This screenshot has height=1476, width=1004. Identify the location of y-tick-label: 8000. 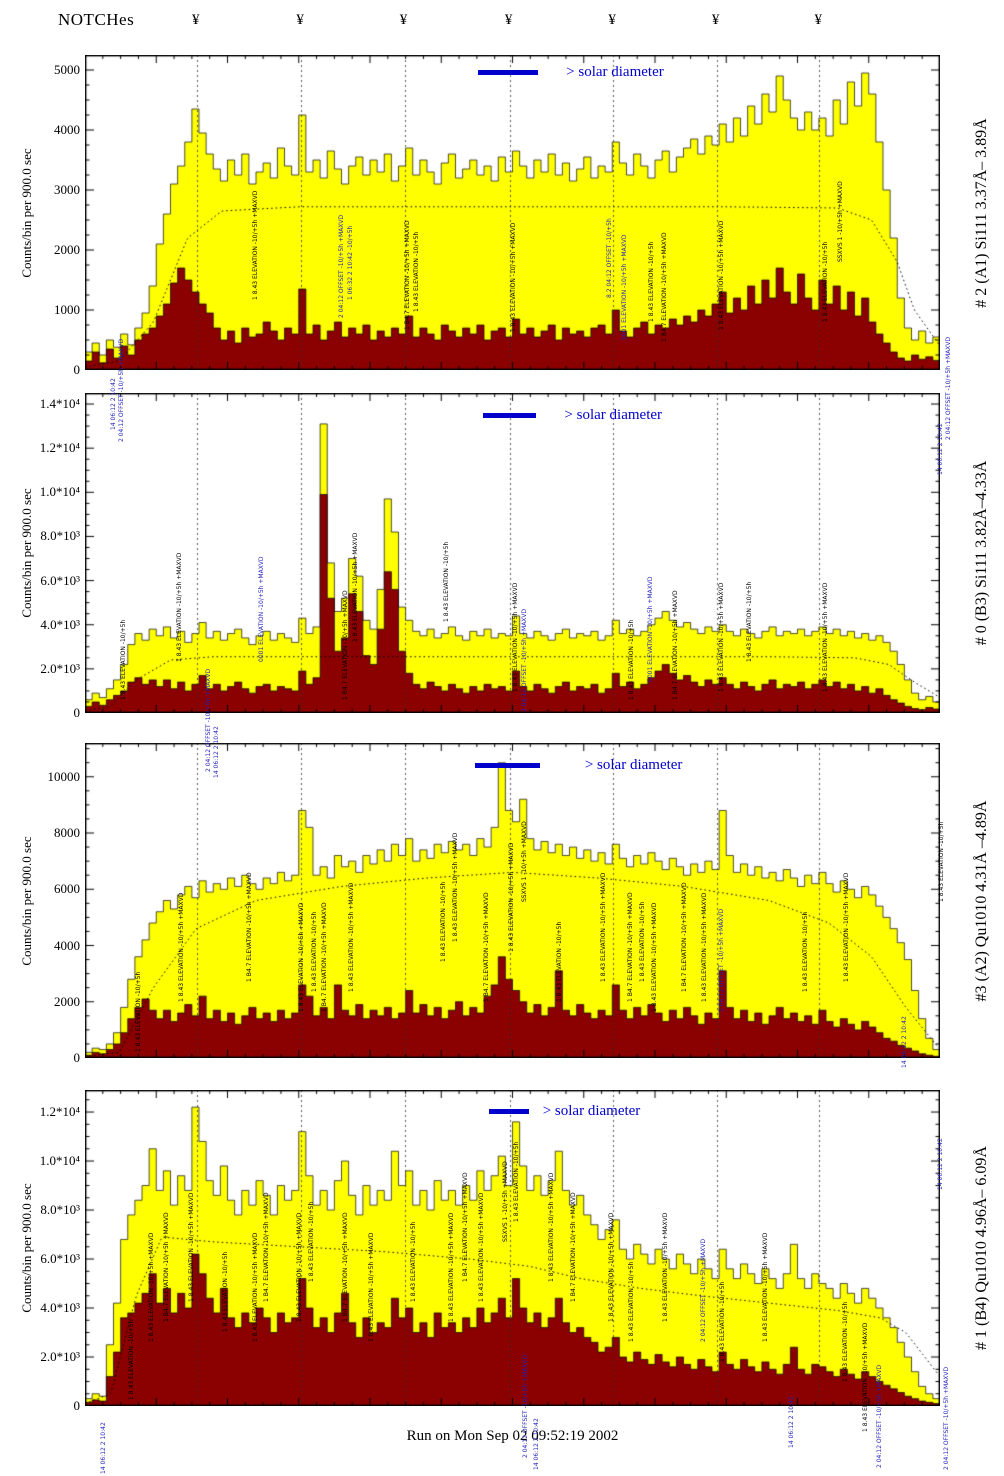
(67, 832).